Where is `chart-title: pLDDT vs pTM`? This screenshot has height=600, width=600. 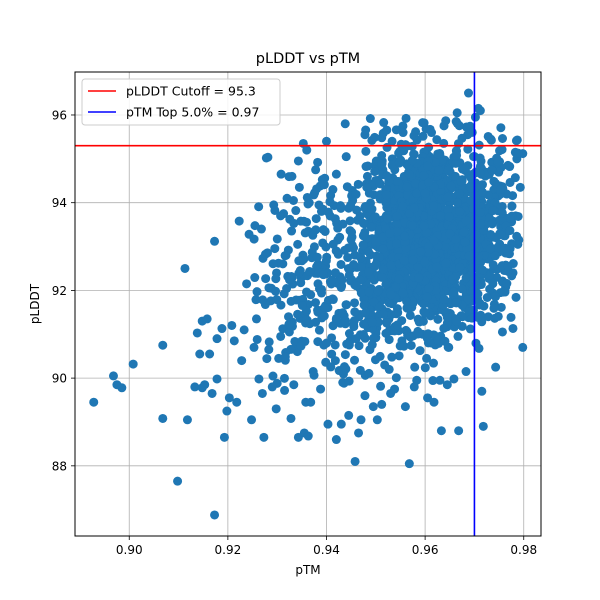 chart-title: pLDDT vs pTM is located at coordinates (308, 59).